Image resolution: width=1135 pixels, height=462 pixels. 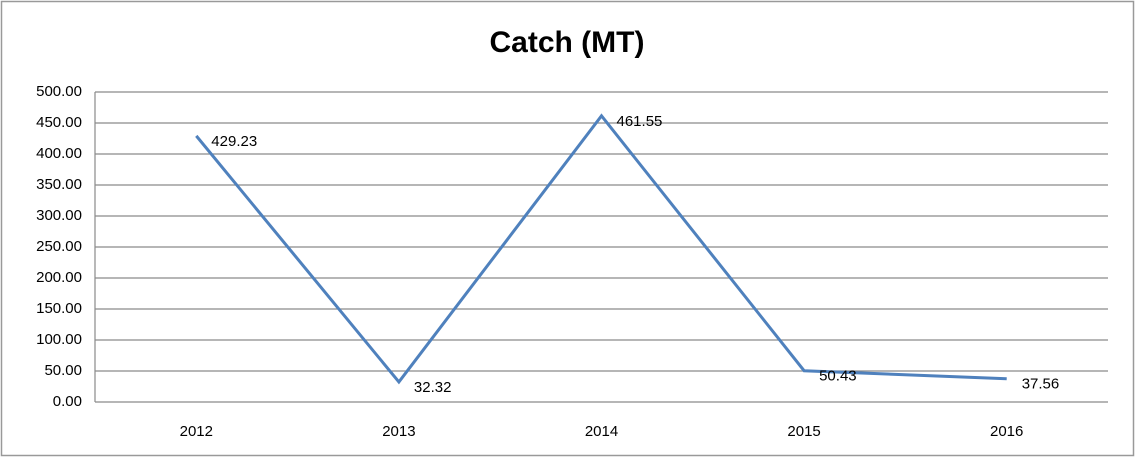 I want to click on y-tick-label: 500.00, so click(x=59, y=91).